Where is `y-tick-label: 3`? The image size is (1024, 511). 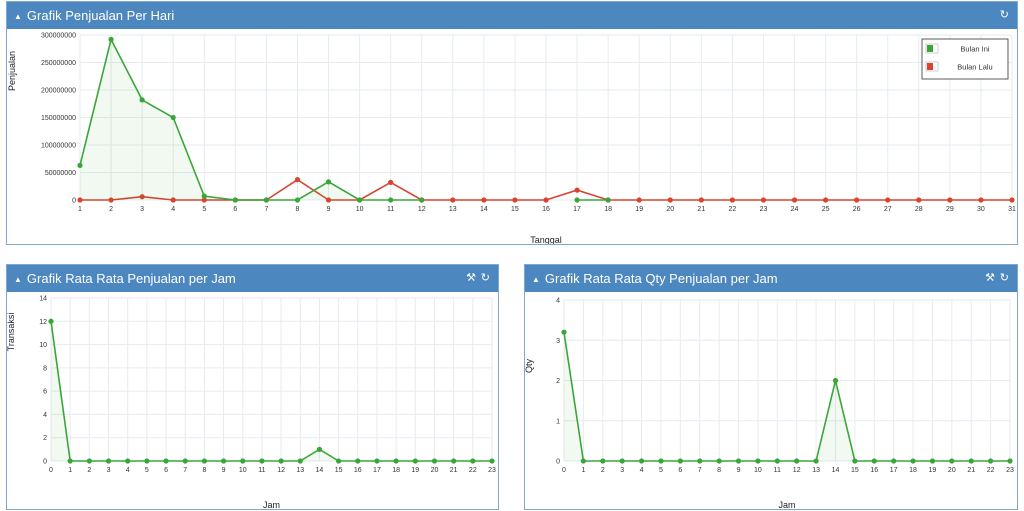
y-tick-label: 3 is located at coordinates (558, 341).